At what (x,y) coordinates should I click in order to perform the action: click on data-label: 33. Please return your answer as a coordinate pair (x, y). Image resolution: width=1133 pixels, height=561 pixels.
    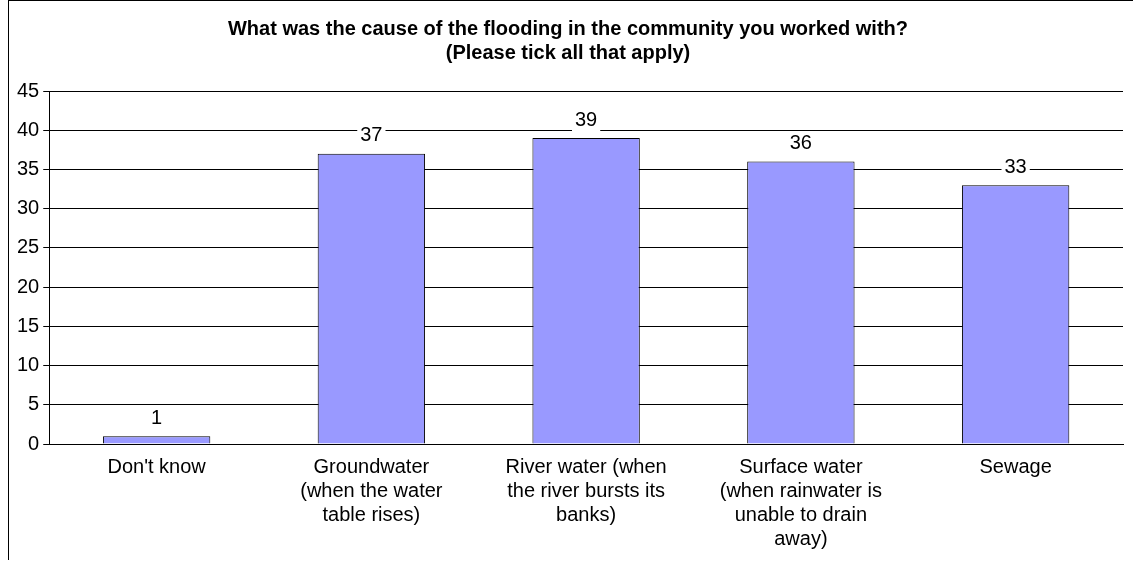
    Looking at the image, I should click on (1015, 165).